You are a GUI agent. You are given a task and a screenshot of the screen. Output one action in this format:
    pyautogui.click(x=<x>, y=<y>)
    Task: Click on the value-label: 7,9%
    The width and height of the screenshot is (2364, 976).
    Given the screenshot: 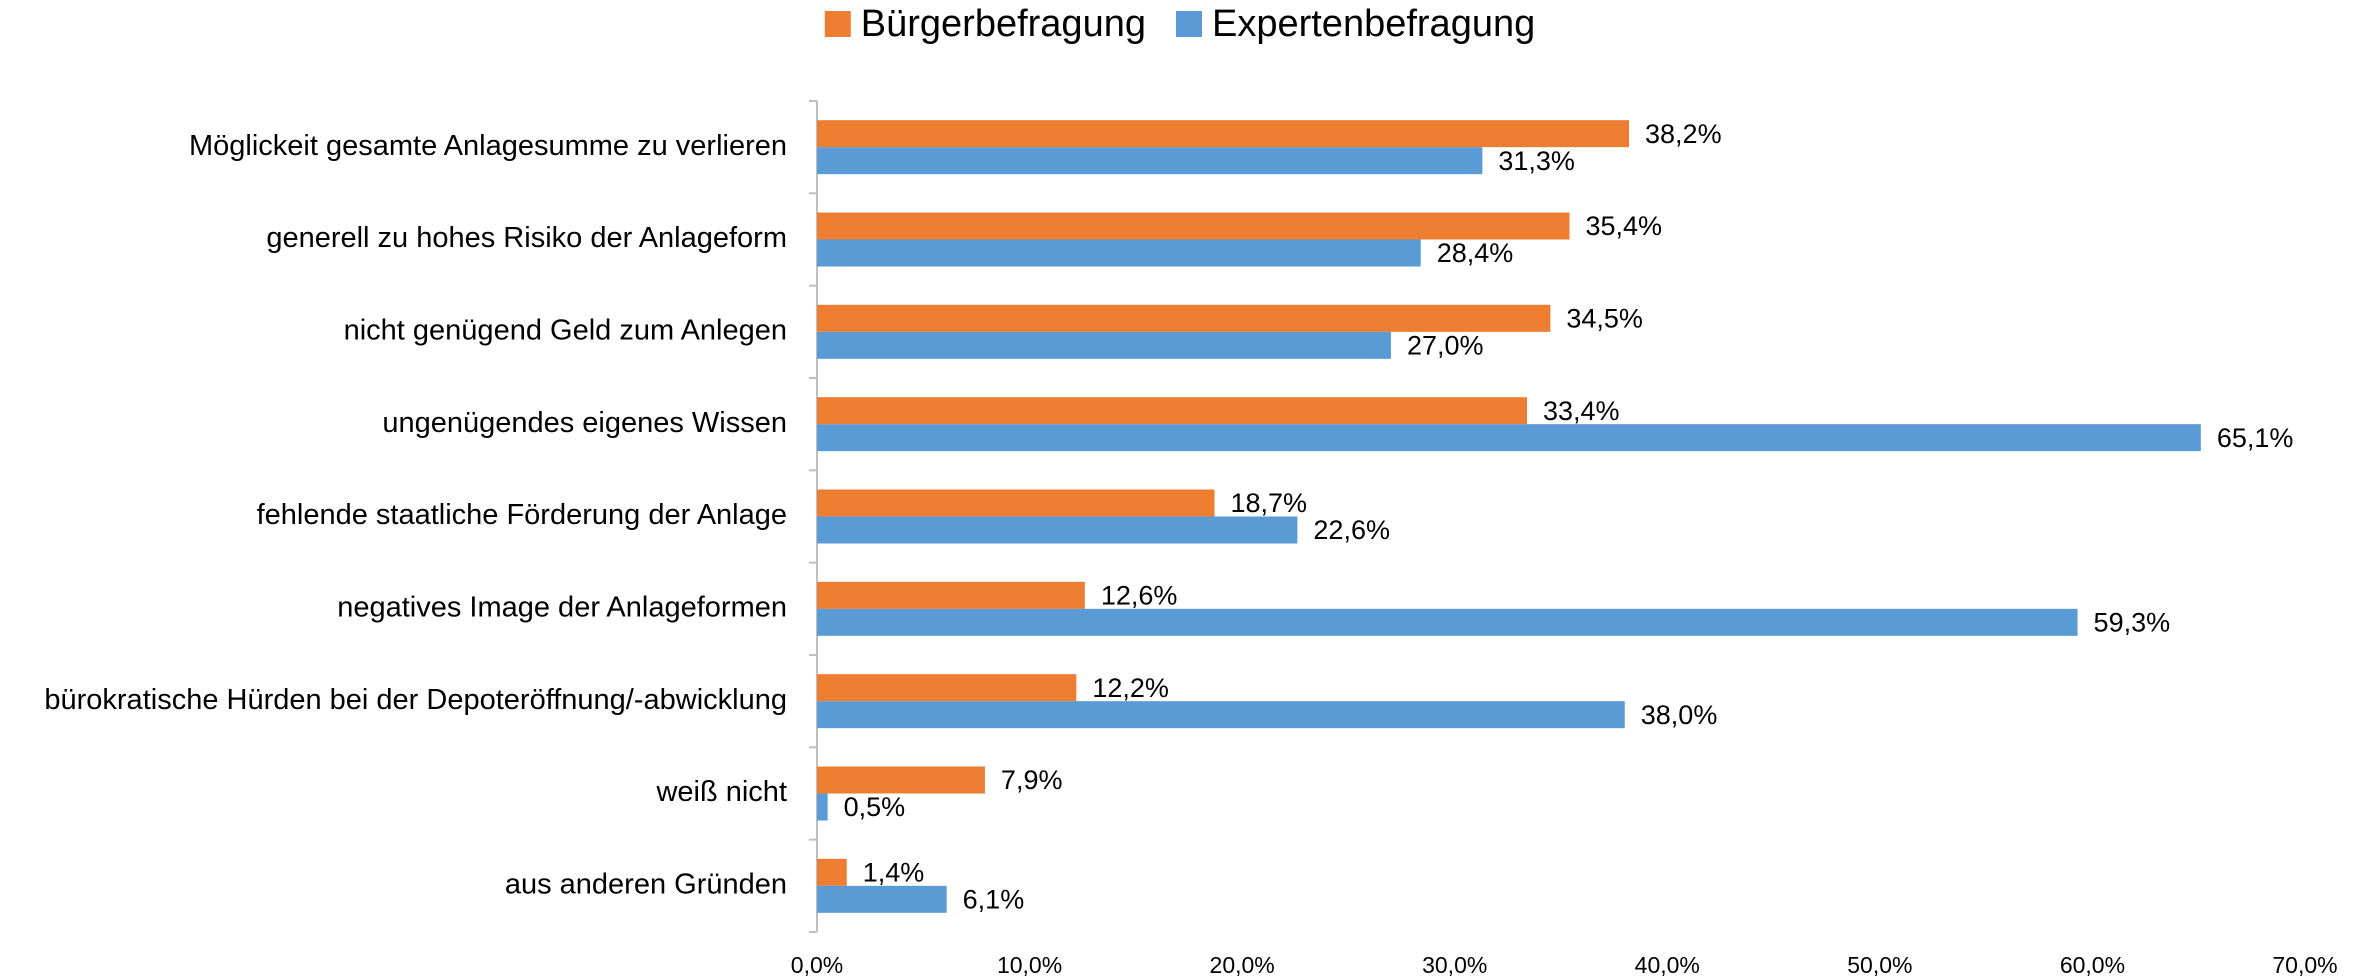 What is the action you would take?
    pyautogui.click(x=1032, y=780)
    